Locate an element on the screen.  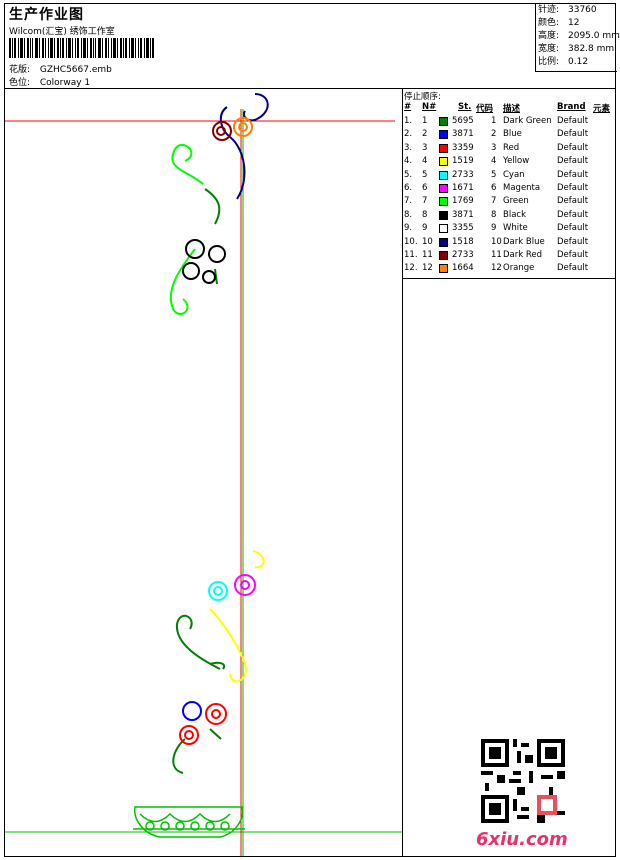
cell-code: 7 is located at coordinates (494, 201).